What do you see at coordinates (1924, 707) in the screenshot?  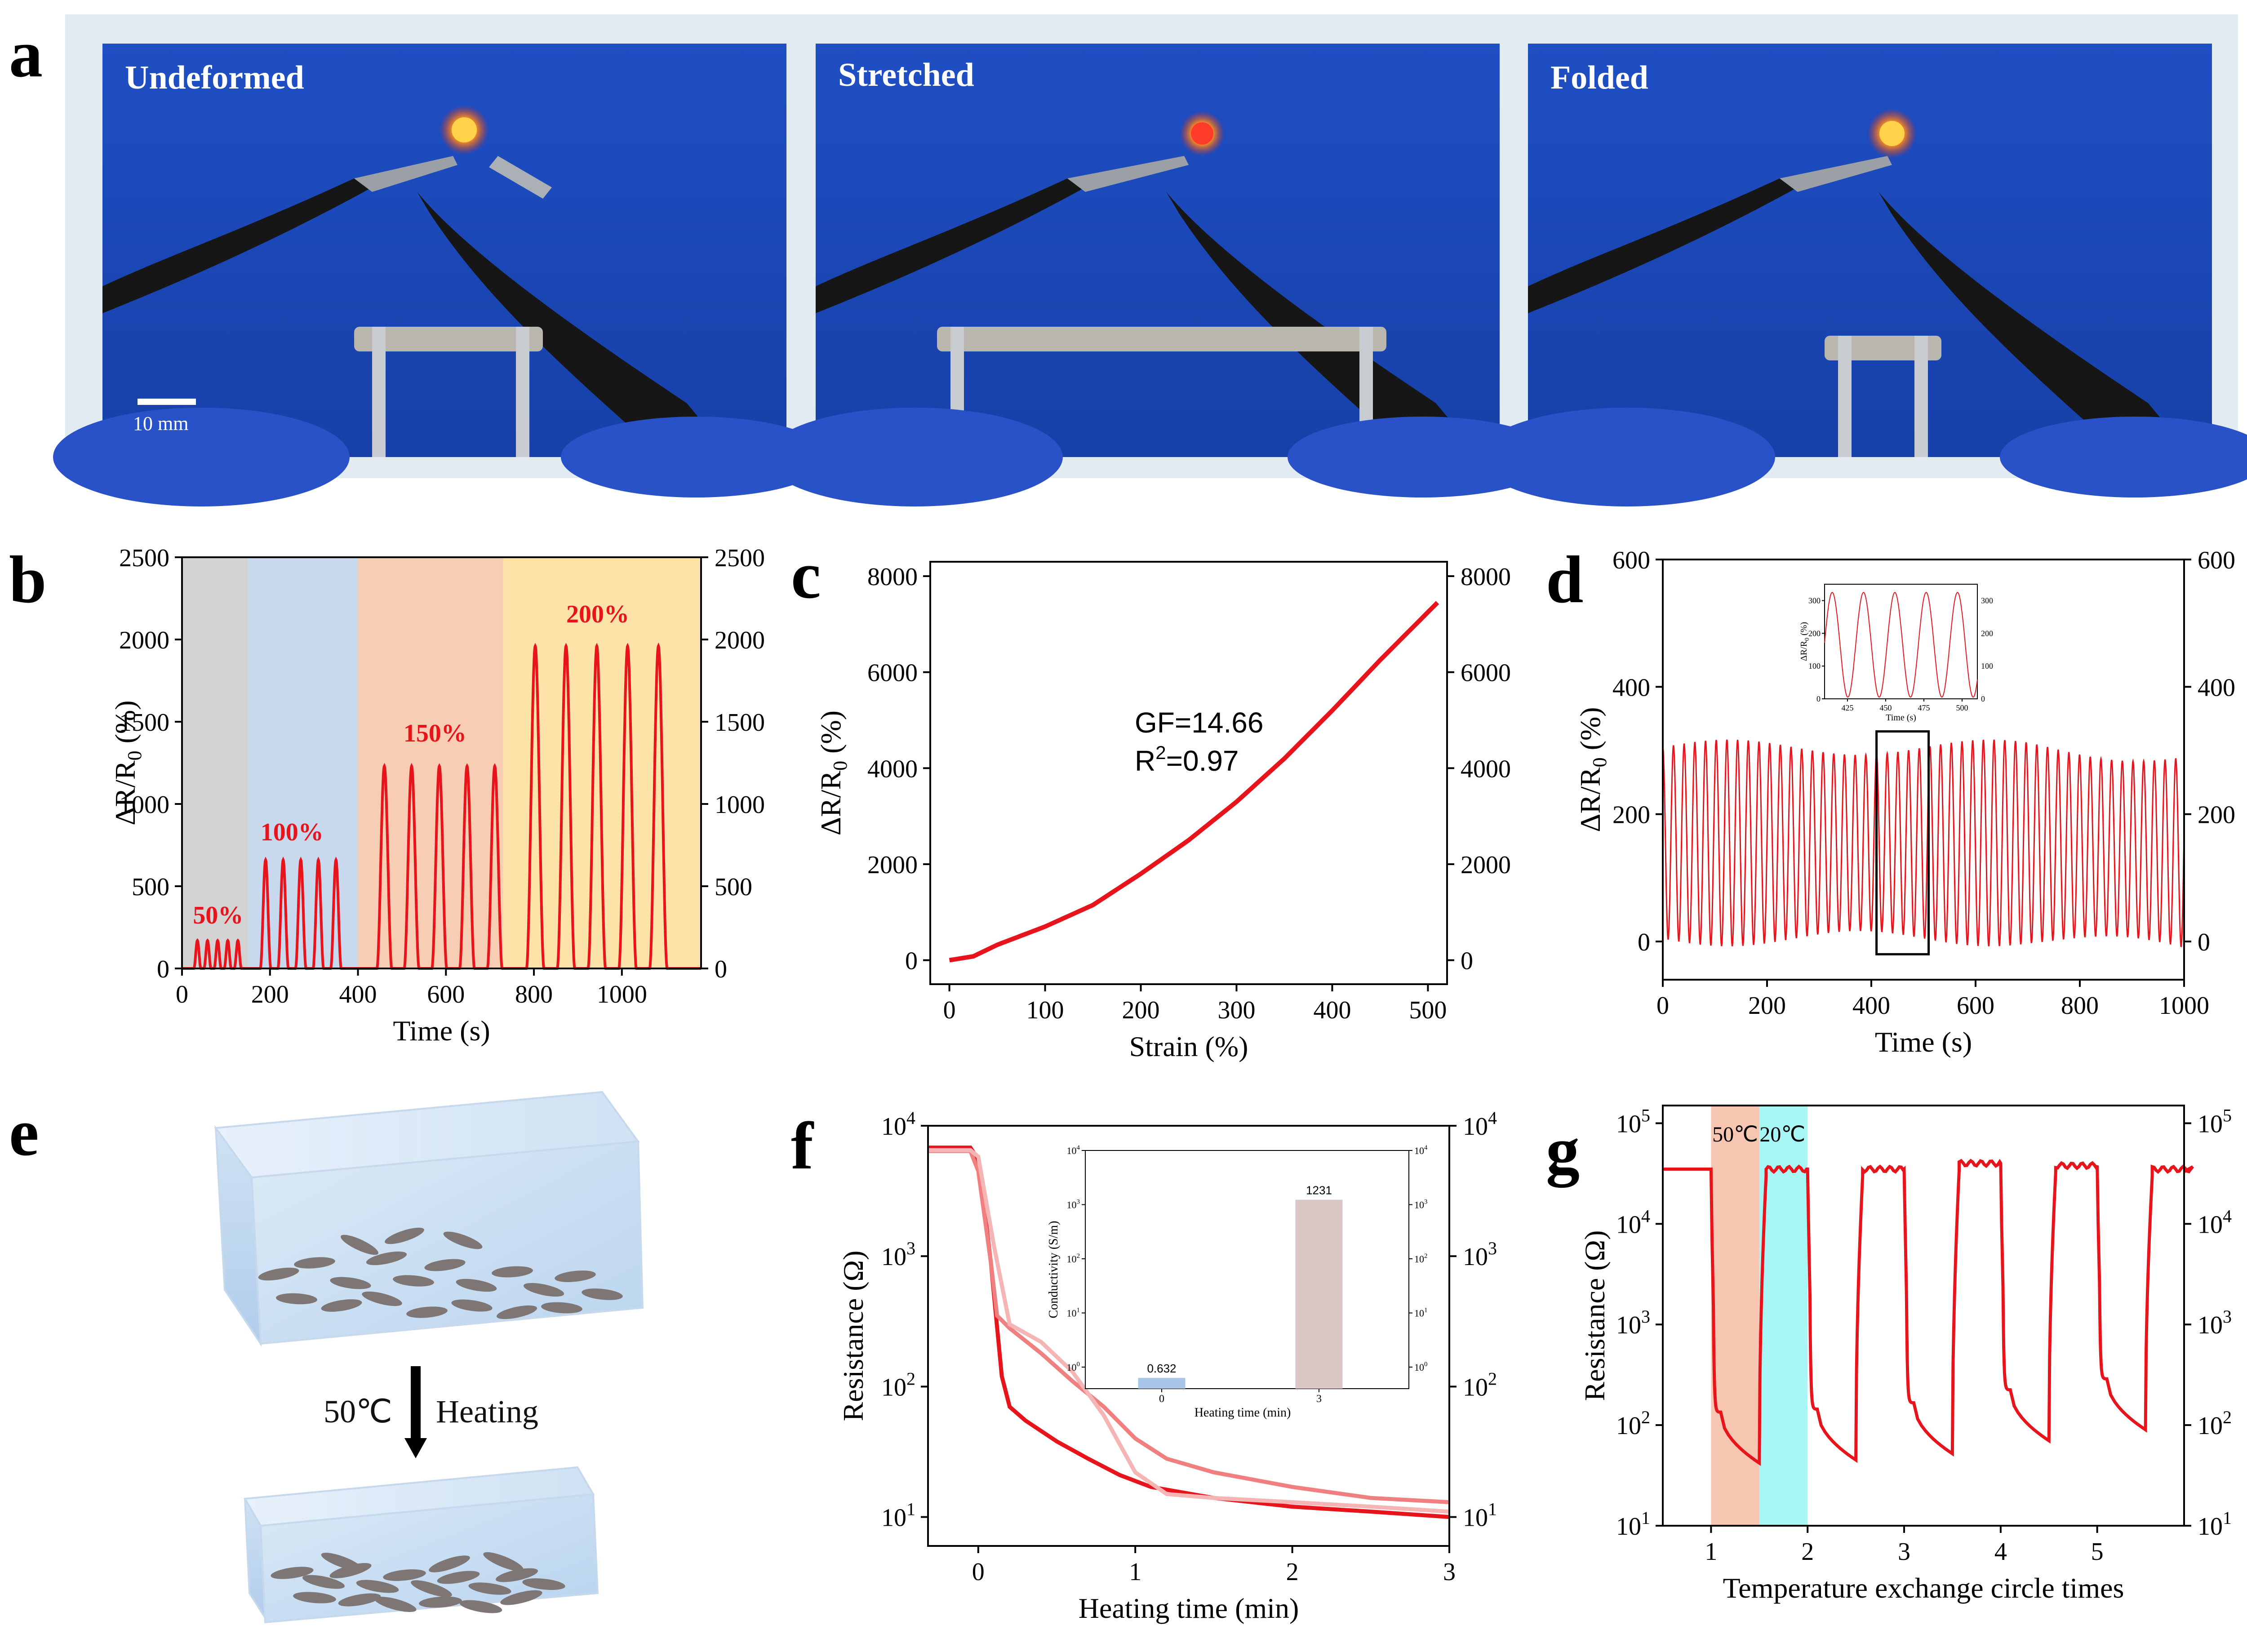 I see `inset-x-tick-label: 475` at bounding box center [1924, 707].